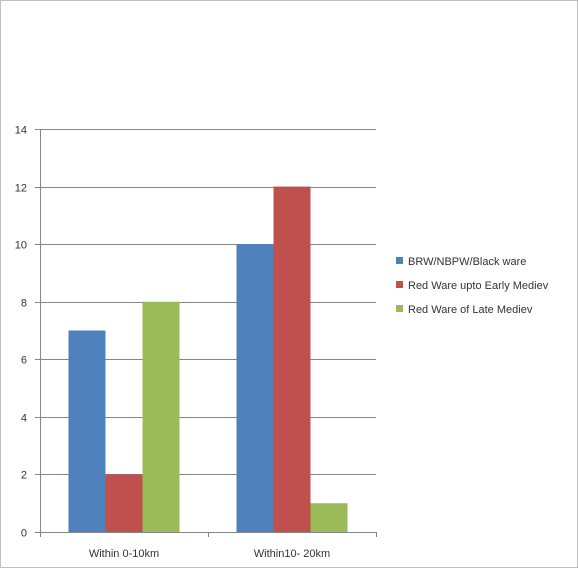 The height and width of the screenshot is (568, 578). What do you see at coordinates (21, 131) in the screenshot?
I see `y-tick-label: 14` at bounding box center [21, 131].